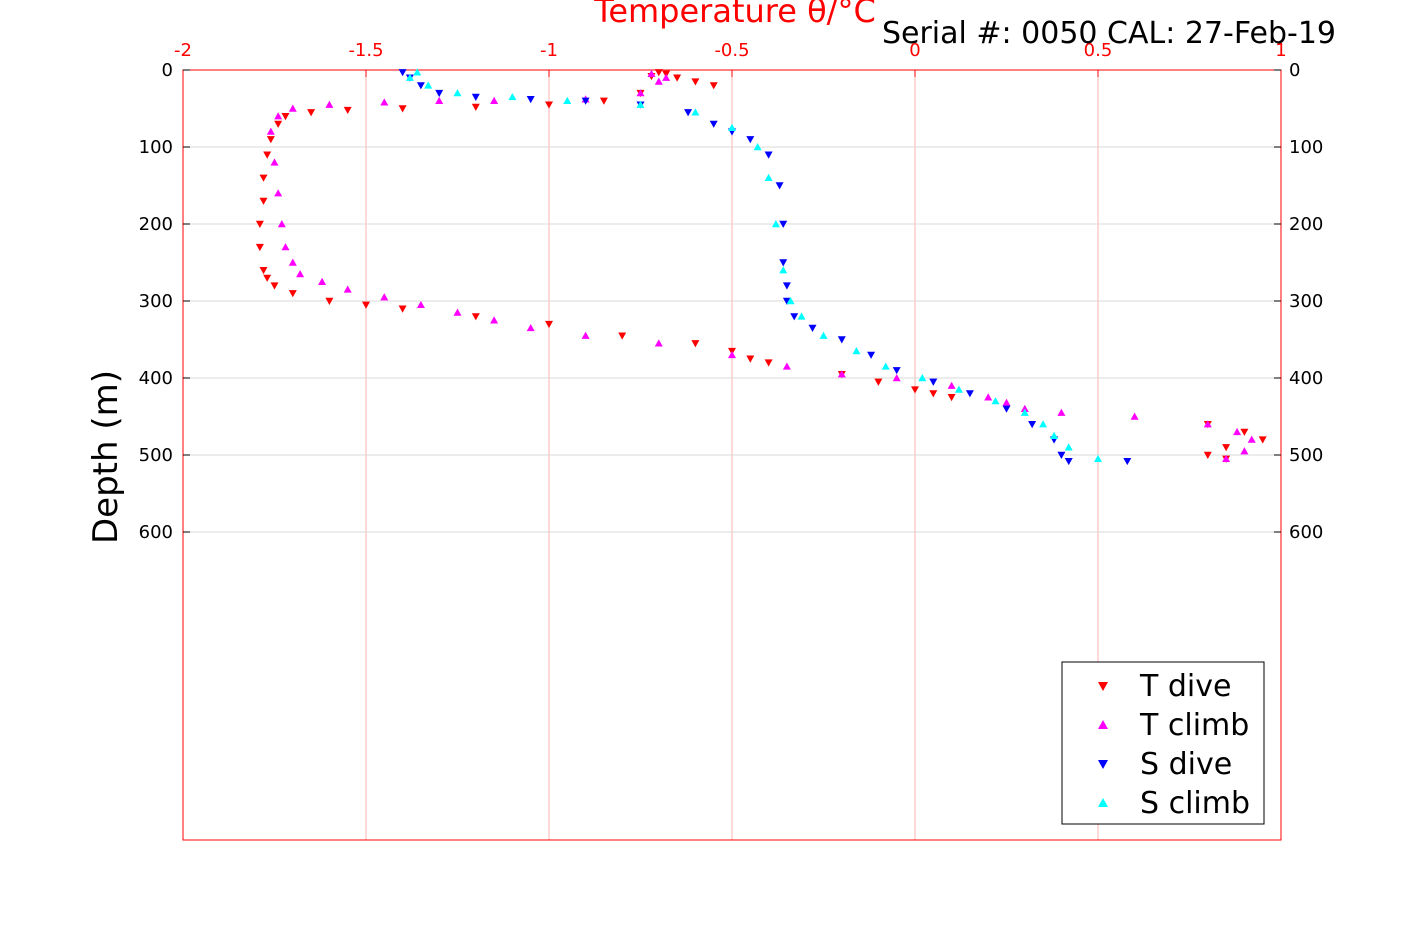 The width and height of the screenshot is (1417, 945). What do you see at coordinates (156, 301) in the screenshot?
I see `y-tick-label: 300` at bounding box center [156, 301].